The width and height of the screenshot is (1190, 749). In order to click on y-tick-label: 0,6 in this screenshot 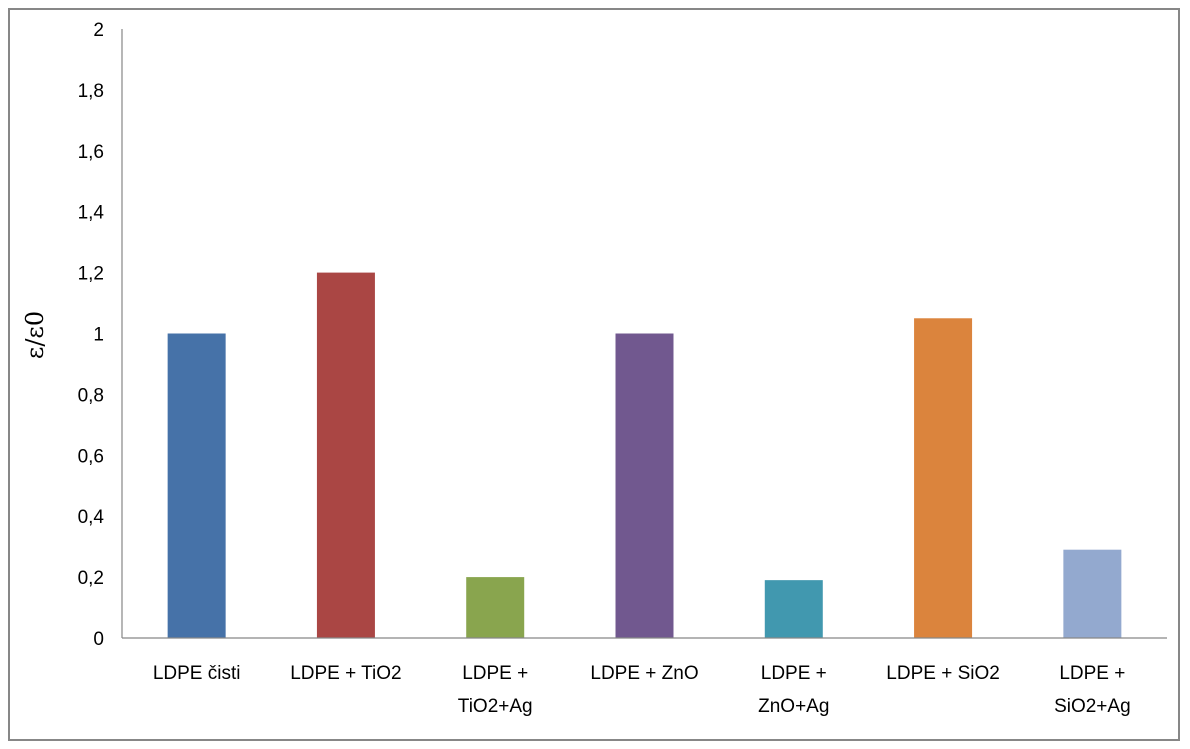, I will do `click(91, 456)`.